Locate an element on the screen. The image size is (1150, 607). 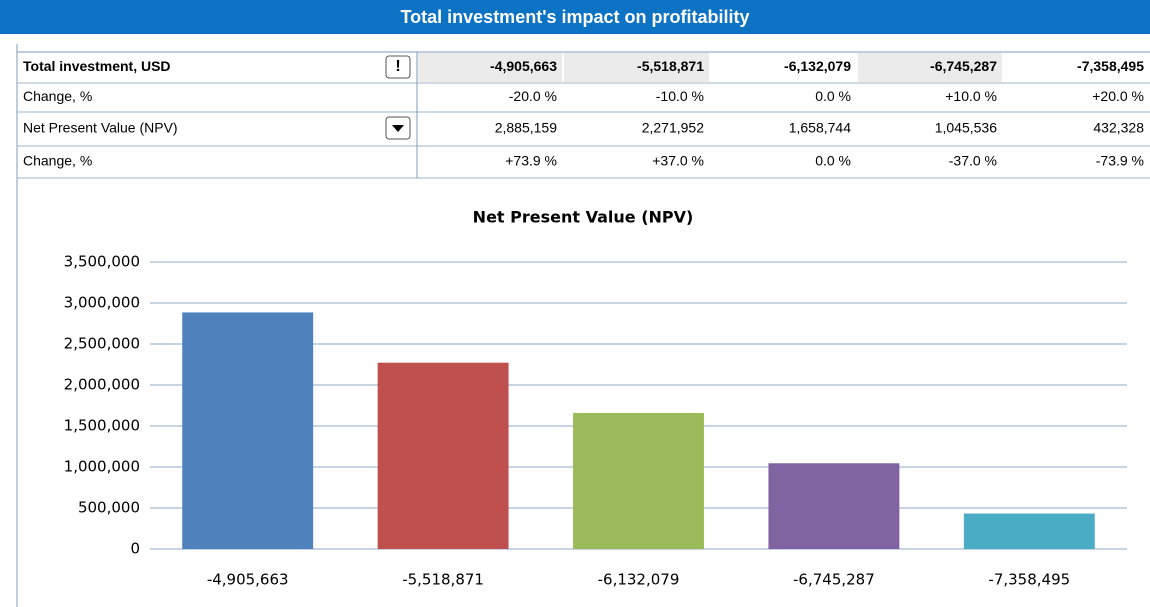
cell-value: +10.0 % is located at coordinates (971, 96).